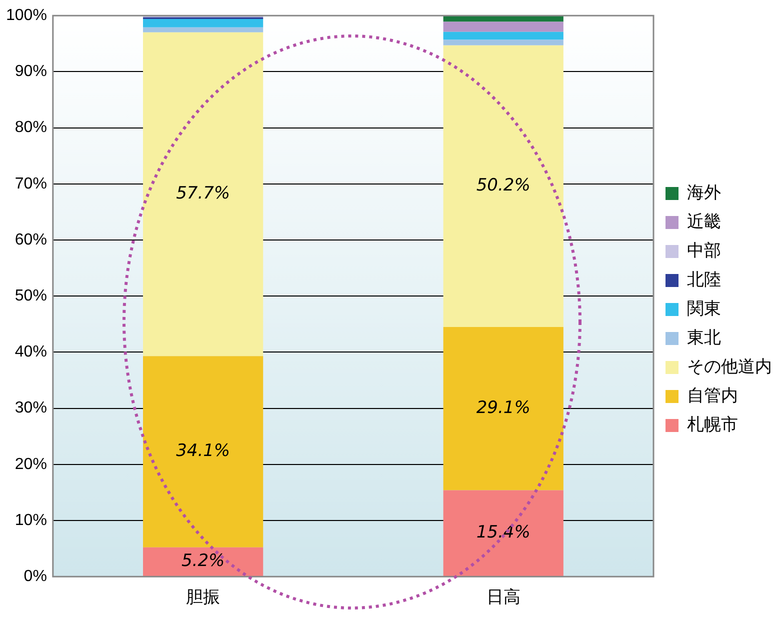 Image resolution: width=782 pixels, height=617 pixels. Describe the element at coordinates (503, 596) in the screenshot. I see `x-tick-label: 日高` at that location.